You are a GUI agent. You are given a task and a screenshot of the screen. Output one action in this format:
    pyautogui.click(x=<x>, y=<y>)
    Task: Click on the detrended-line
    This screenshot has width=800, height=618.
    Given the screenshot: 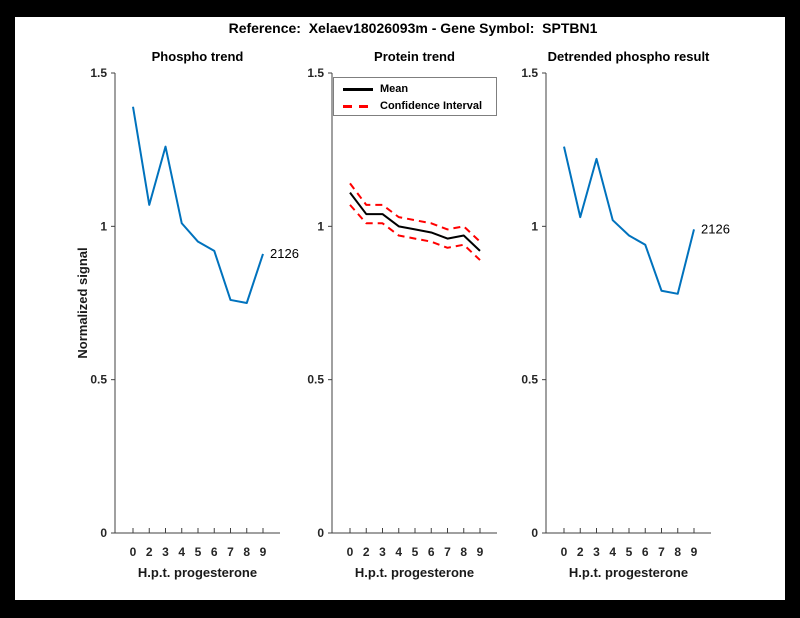 What is the action you would take?
    pyautogui.click(x=629, y=220)
    